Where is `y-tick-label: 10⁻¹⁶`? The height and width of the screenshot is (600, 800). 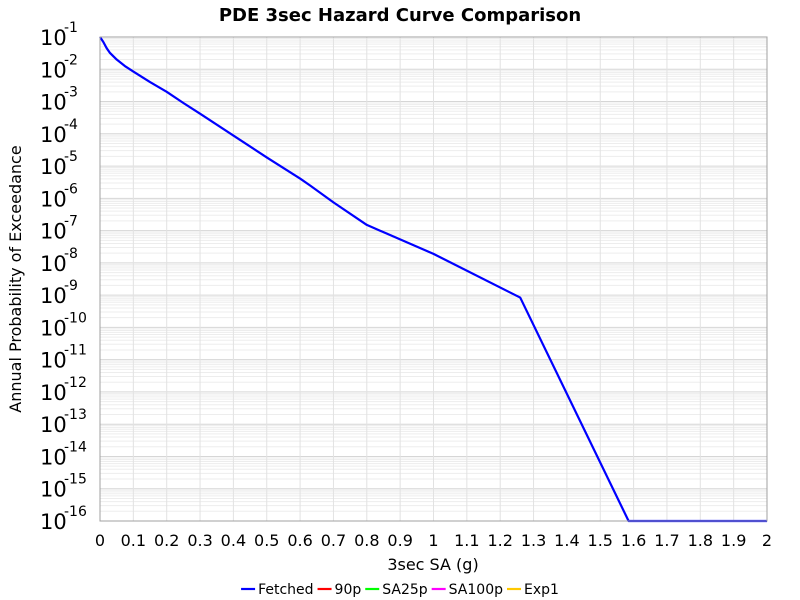 y-tick-label: 10⁻¹⁶ is located at coordinates (63, 519).